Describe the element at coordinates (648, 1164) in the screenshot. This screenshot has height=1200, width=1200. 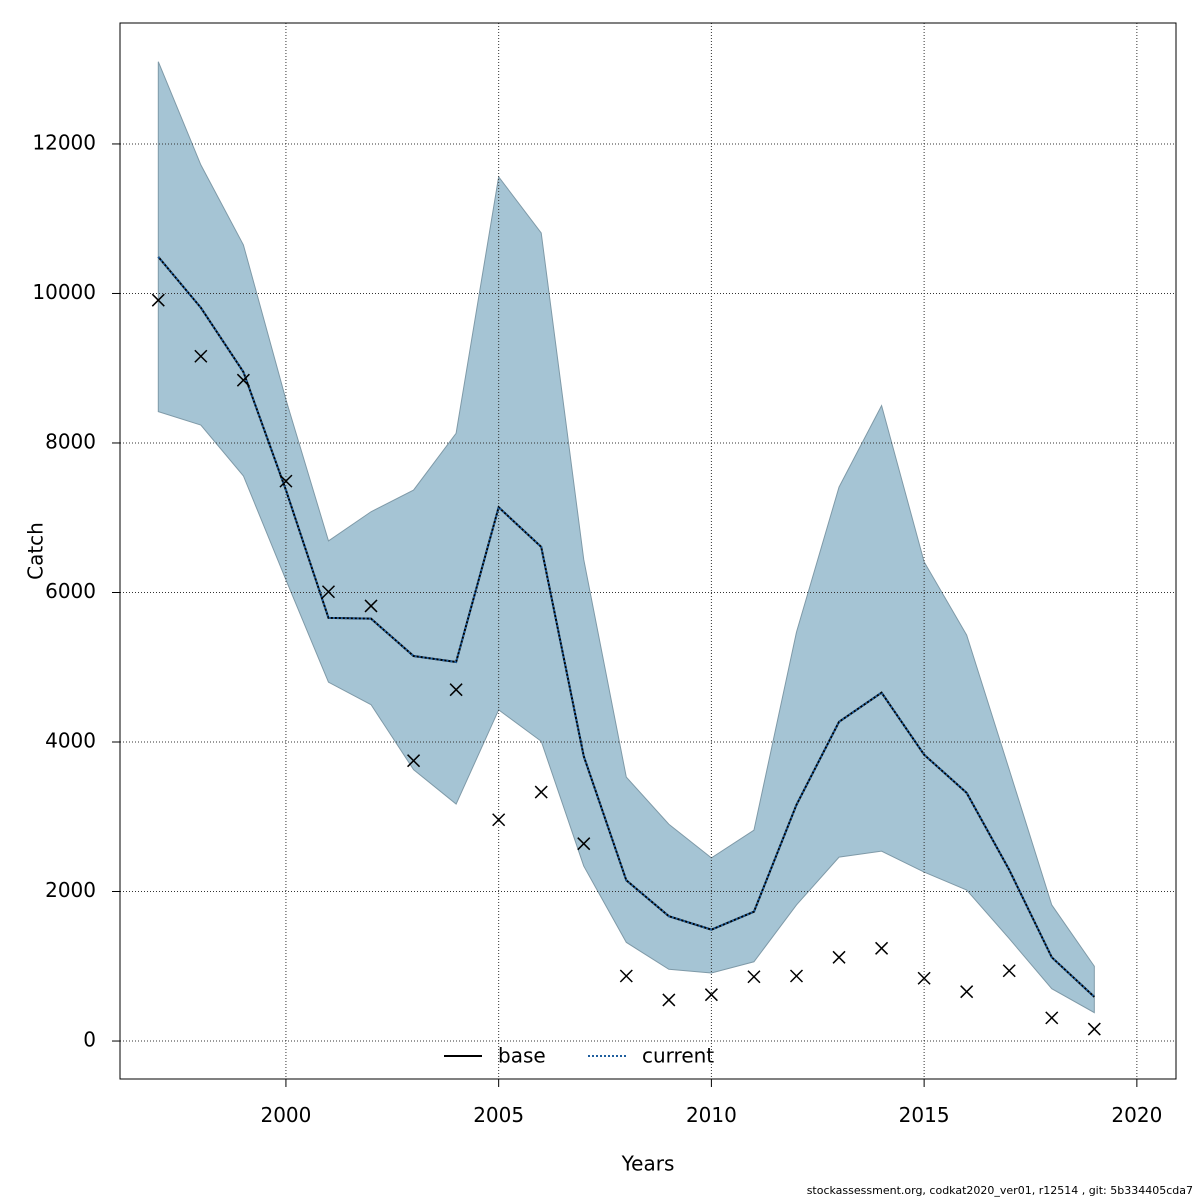
I see `x-axis-label: Years` at that location.